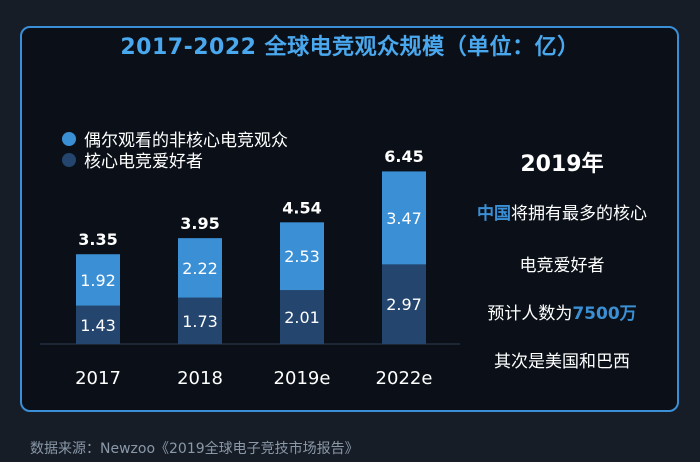 Image resolution: width=700 pixels, height=462 pixels. Describe the element at coordinates (199, 223) in the screenshot. I see `total-value-label: 3.95` at that location.